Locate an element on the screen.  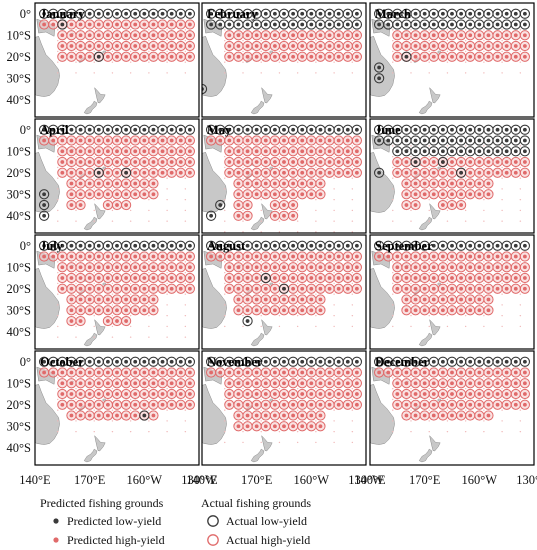
panel-october: October is located at coordinates (117, 408).